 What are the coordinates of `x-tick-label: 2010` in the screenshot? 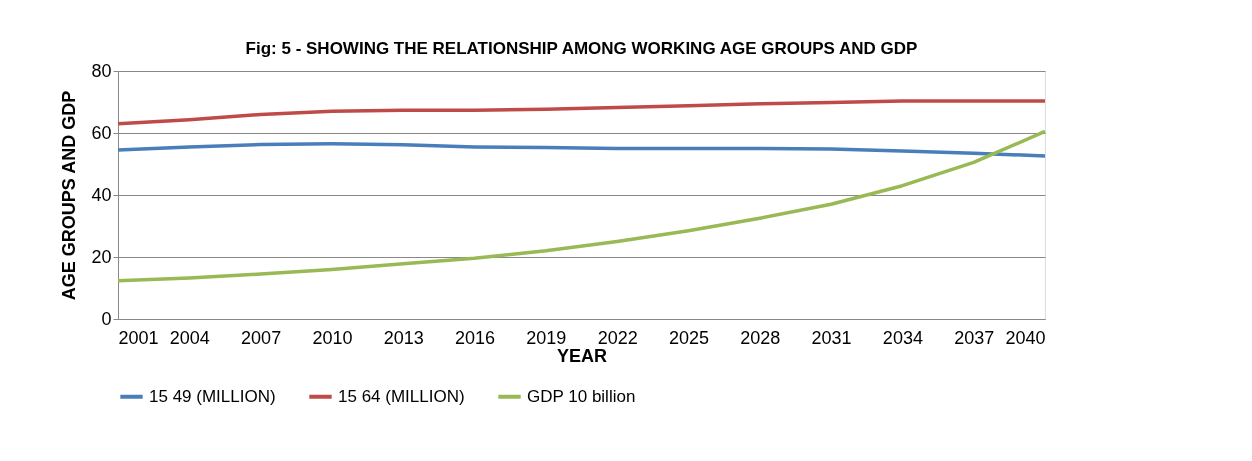 It's located at (332, 337).